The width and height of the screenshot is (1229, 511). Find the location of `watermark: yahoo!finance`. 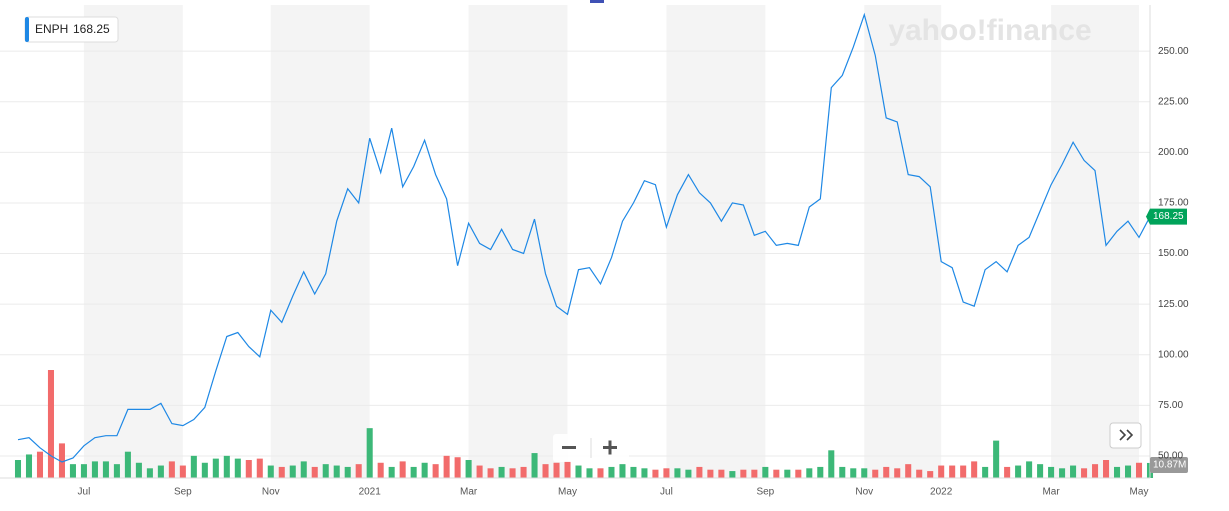

watermark: yahoo!finance is located at coordinates (989, 30).